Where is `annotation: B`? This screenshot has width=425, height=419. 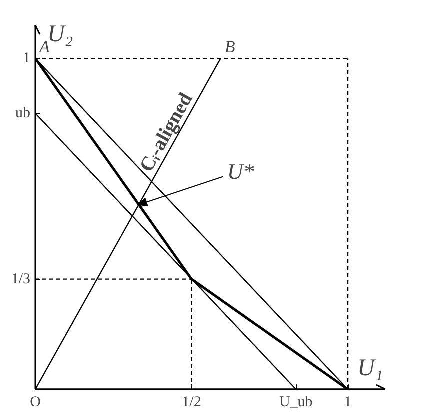
annotation: B is located at coordinates (230, 47).